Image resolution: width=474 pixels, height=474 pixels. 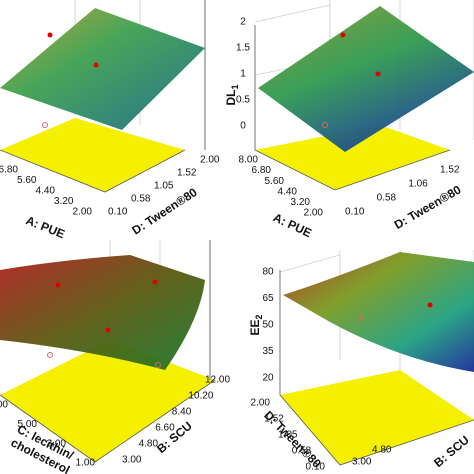 I want to click on tick-label: 1.06, so click(x=418, y=184).